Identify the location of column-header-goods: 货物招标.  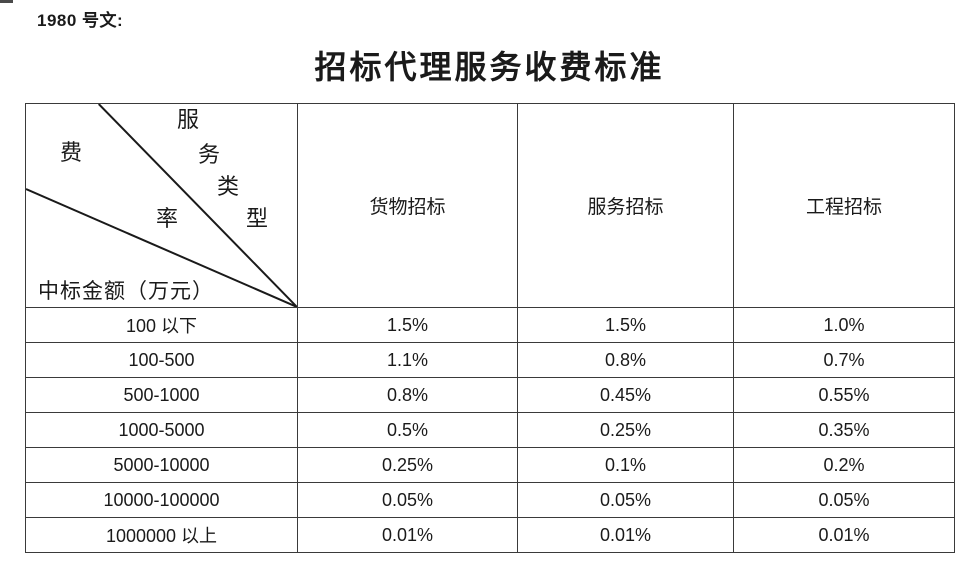
(407, 205).